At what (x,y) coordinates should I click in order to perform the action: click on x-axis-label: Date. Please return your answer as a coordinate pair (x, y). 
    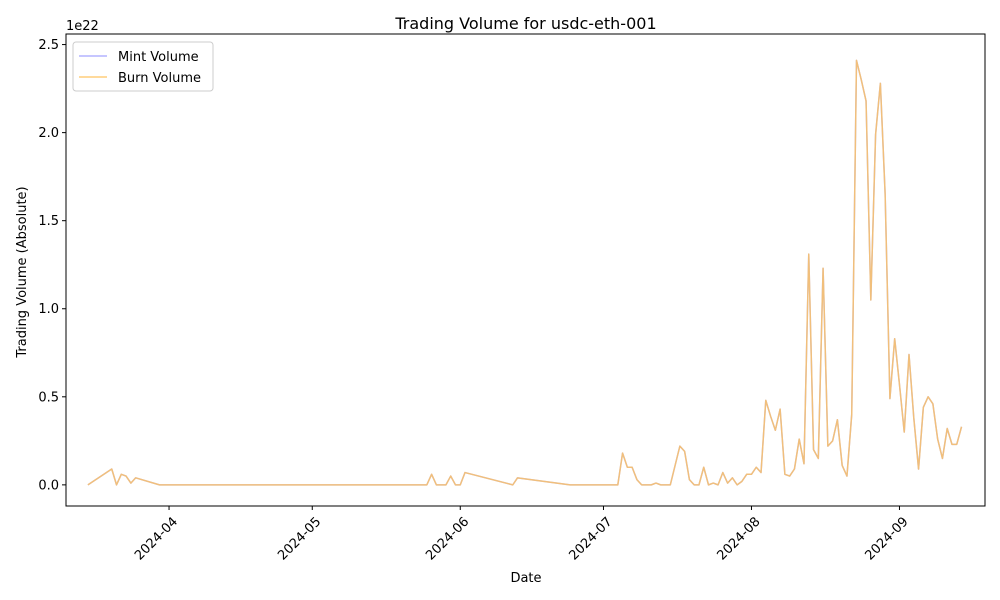
    Looking at the image, I should click on (525, 578).